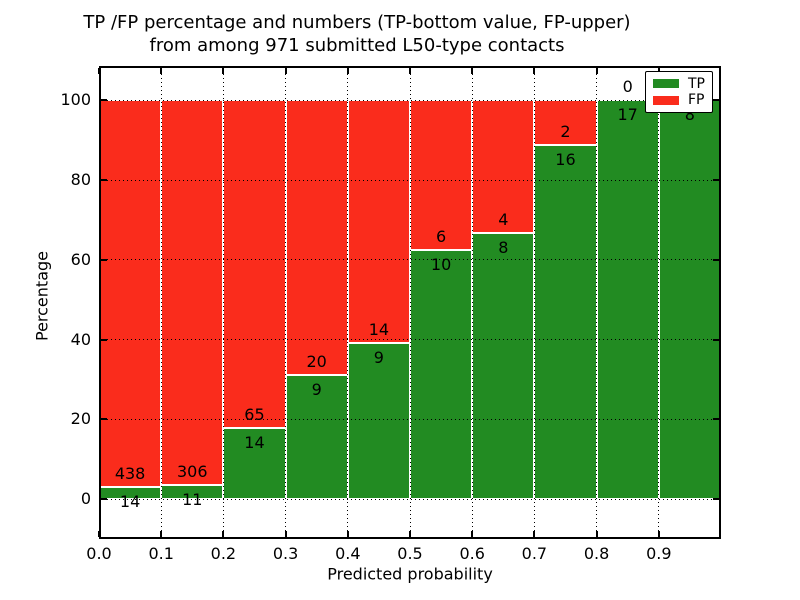 This screenshot has height=600, width=800. What do you see at coordinates (659, 553) in the screenshot?
I see `x-tick-label: 0.9` at bounding box center [659, 553].